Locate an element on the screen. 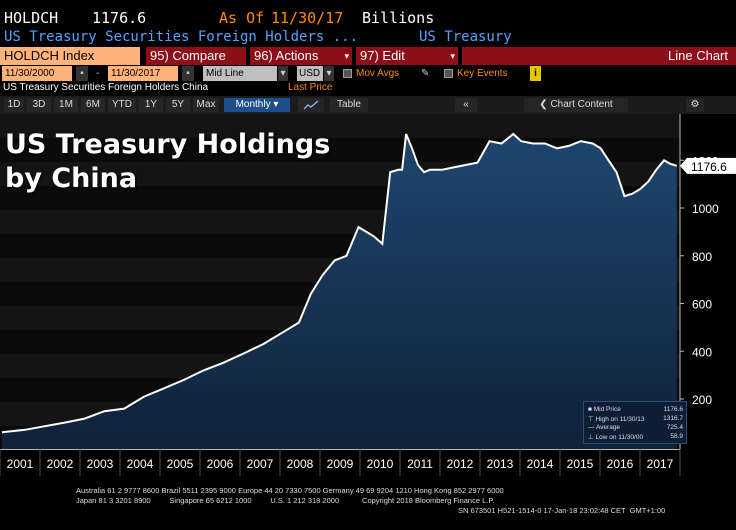 The width and height of the screenshot is (736, 530). legend-label: Mid Price is located at coordinates (607, 409).